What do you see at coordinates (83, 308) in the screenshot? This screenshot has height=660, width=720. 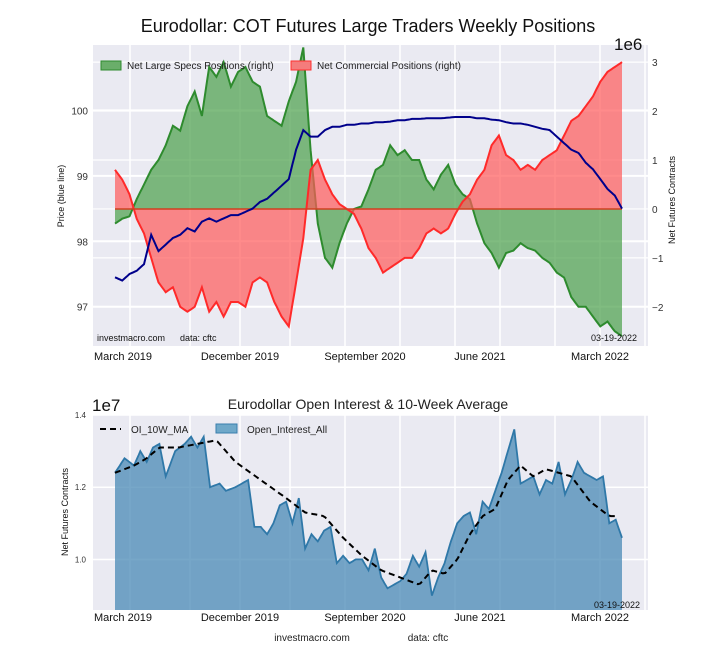 I see `left-tick-label: 97` at bounding box center [83, 308].